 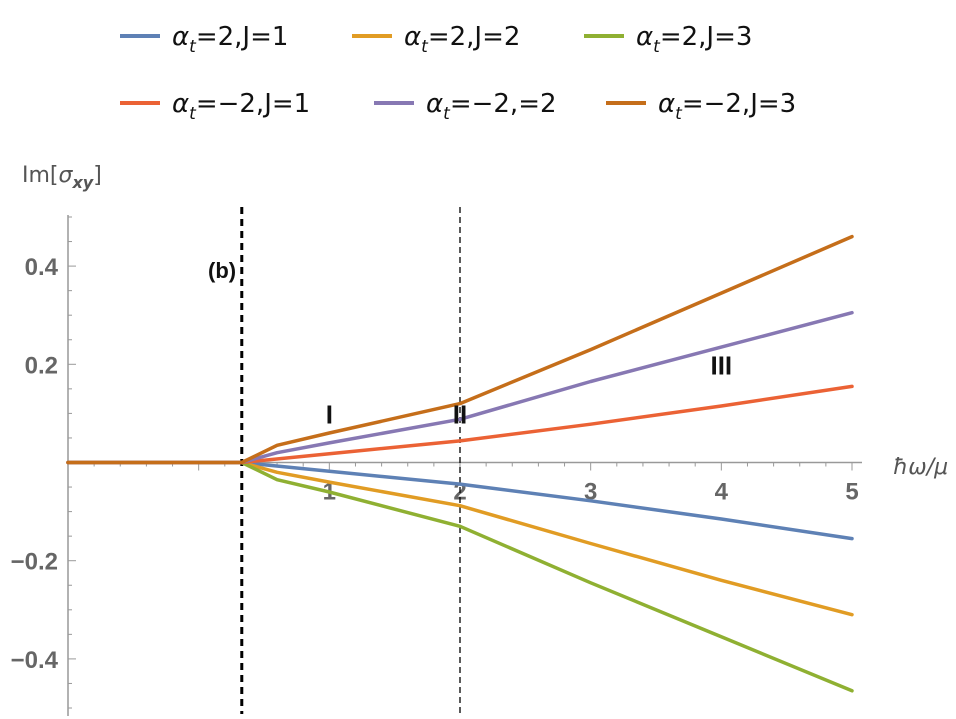 I want to click on region-label: III, so click(x=721, y=365).